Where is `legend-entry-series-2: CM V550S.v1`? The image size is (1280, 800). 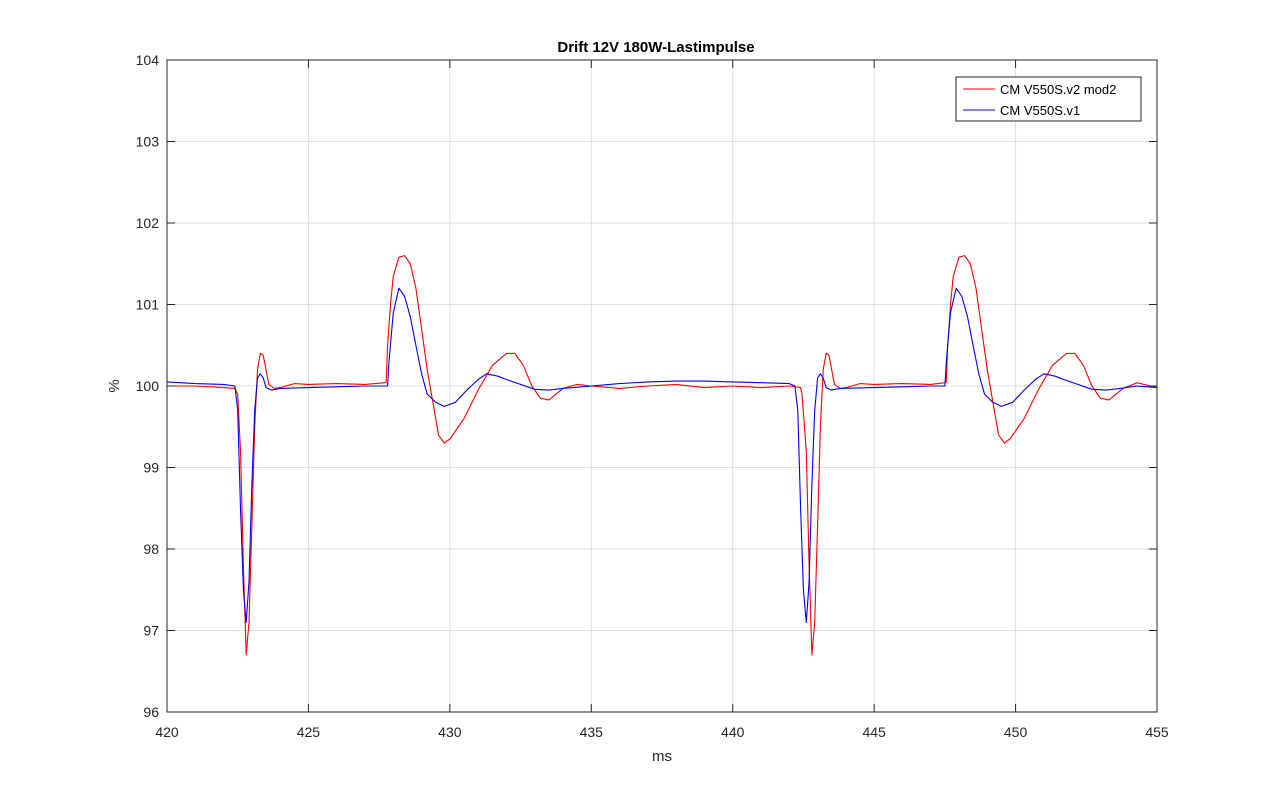
legend-entry-series-2: CM V550S.v1 is located at coordinates (1040, 110).